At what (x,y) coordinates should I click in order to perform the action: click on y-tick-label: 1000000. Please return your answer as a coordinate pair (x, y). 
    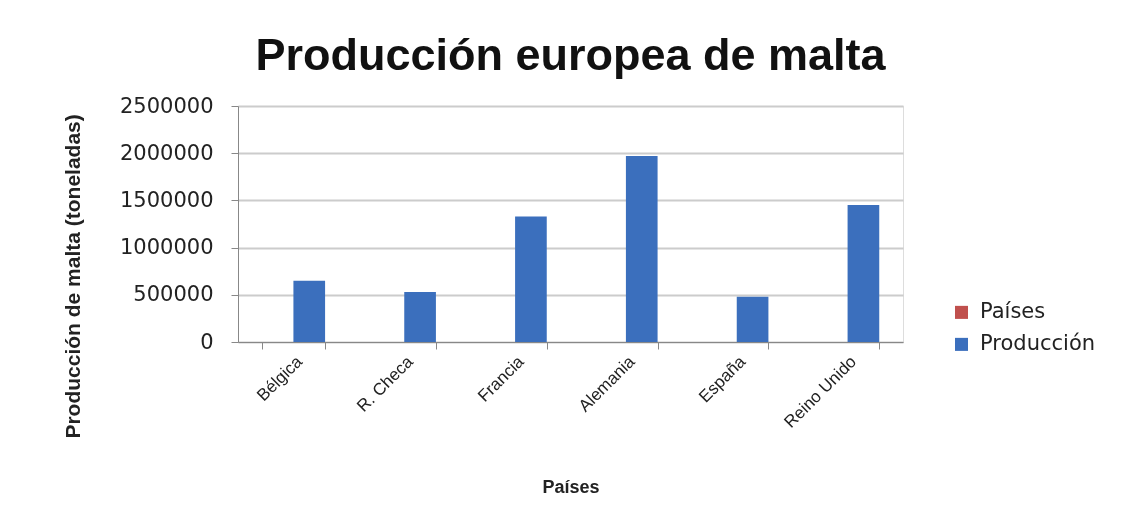
    Looking at the image, I should click on (166, 247).